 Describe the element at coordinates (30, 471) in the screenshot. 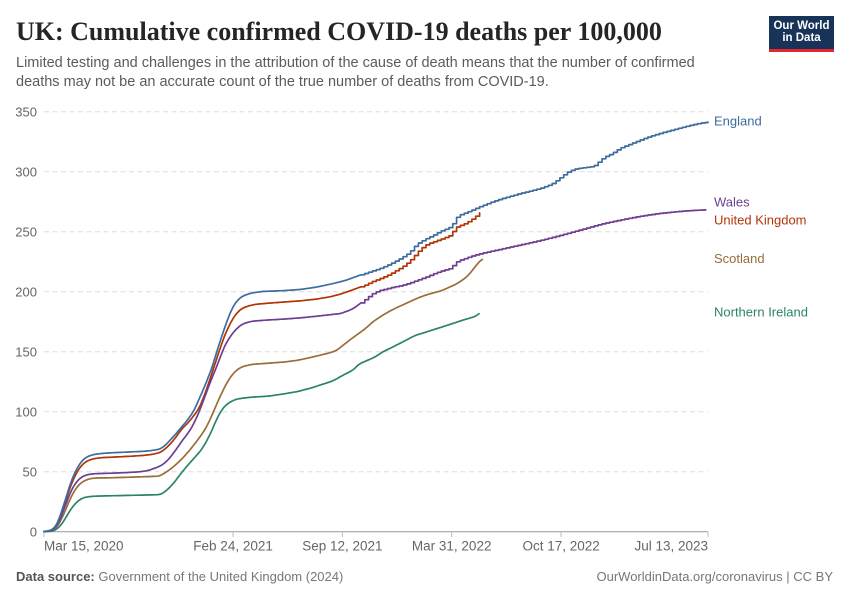

I see `svg-text: 50` at that location.